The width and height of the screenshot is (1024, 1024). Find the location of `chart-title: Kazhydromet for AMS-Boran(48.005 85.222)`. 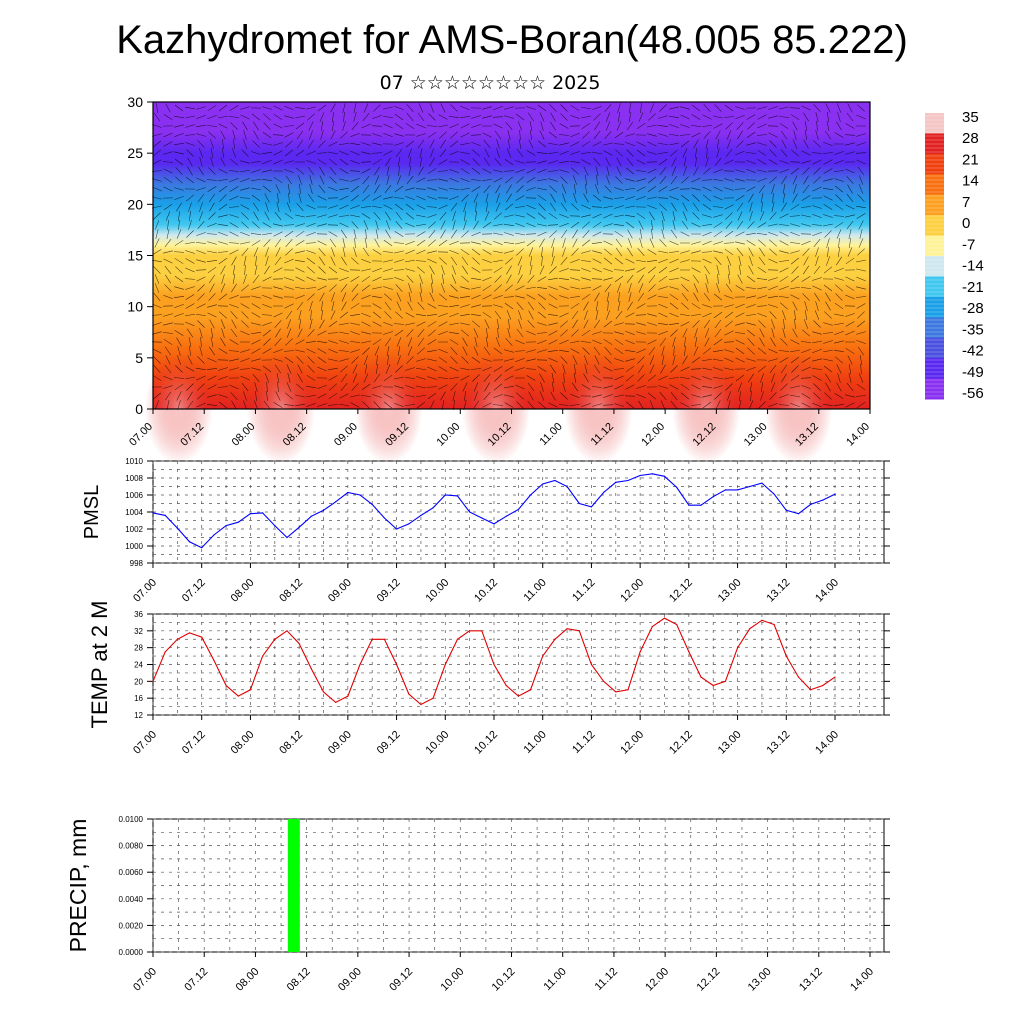

chart-title: Kazhydromet for AMS-Boran(48.005 85.222) is located at coordinates (512, 40).